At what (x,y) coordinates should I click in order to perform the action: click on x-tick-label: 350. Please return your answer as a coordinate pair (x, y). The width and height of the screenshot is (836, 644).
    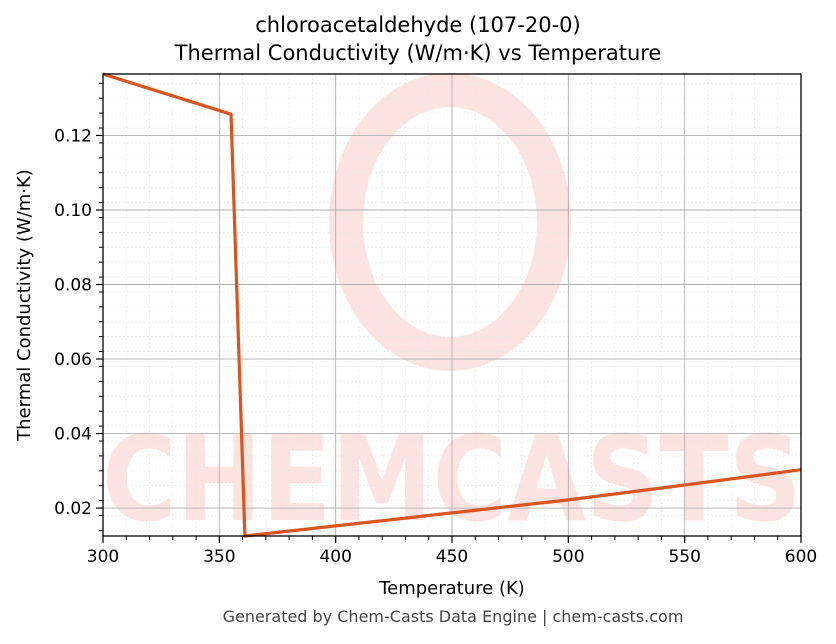
    Looking at the image, I should click on (219, 557).